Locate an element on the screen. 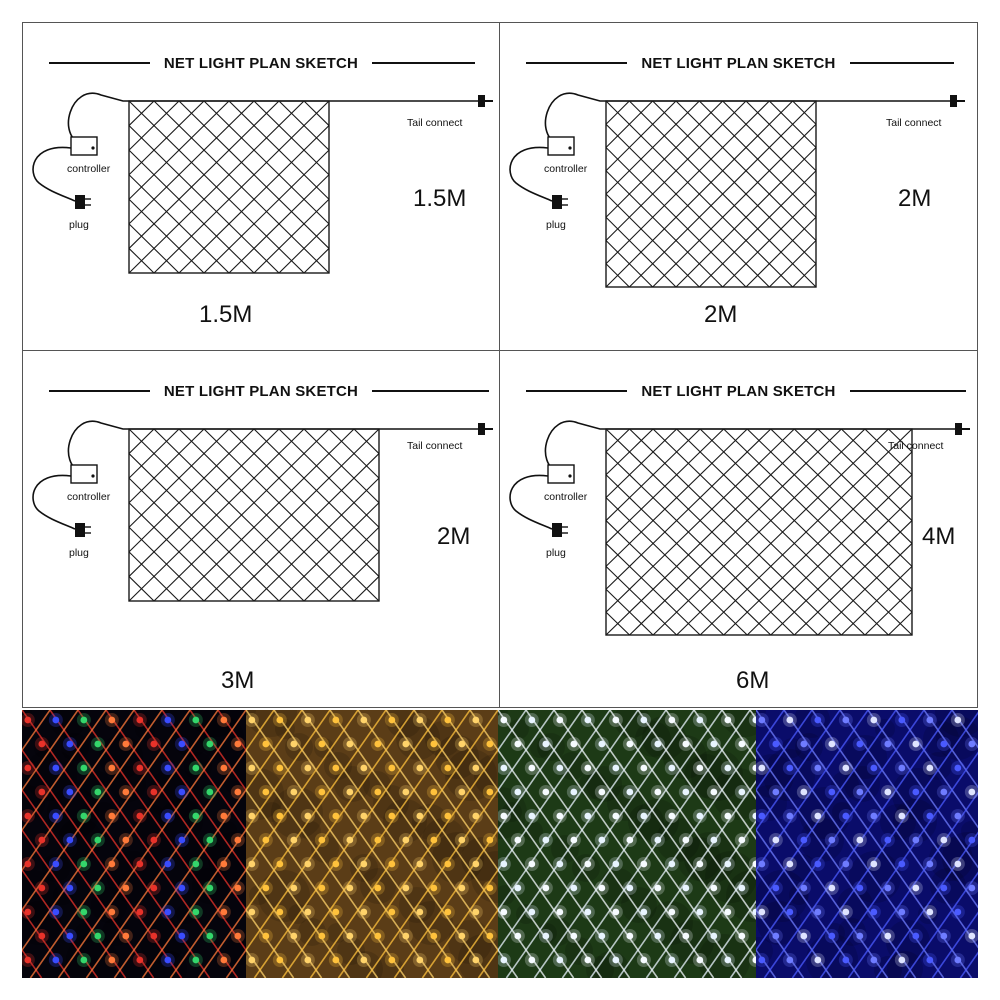  cool-white-net-photo is located at coordinates (627, 844).